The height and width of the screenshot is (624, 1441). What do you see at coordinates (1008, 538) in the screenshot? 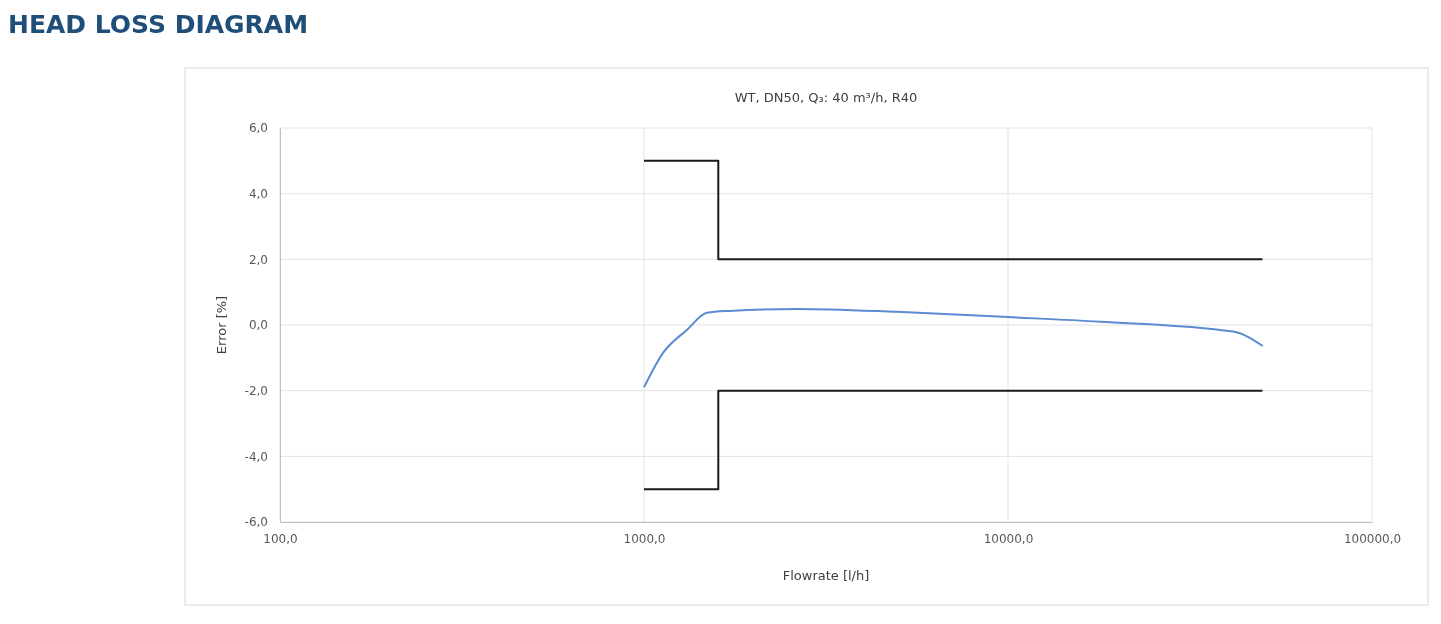
I see `x-tick-label: 10000,0` at bounding box center [1008, 538].